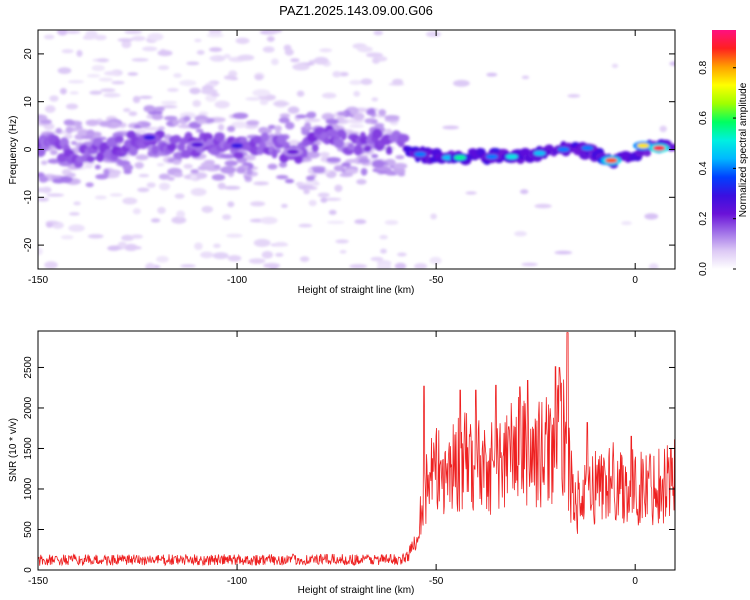 The image size is (750, 600). Describe the element at coordinates (237, 581) in the screenshot. I see `x-tick-label: -100` at that location.